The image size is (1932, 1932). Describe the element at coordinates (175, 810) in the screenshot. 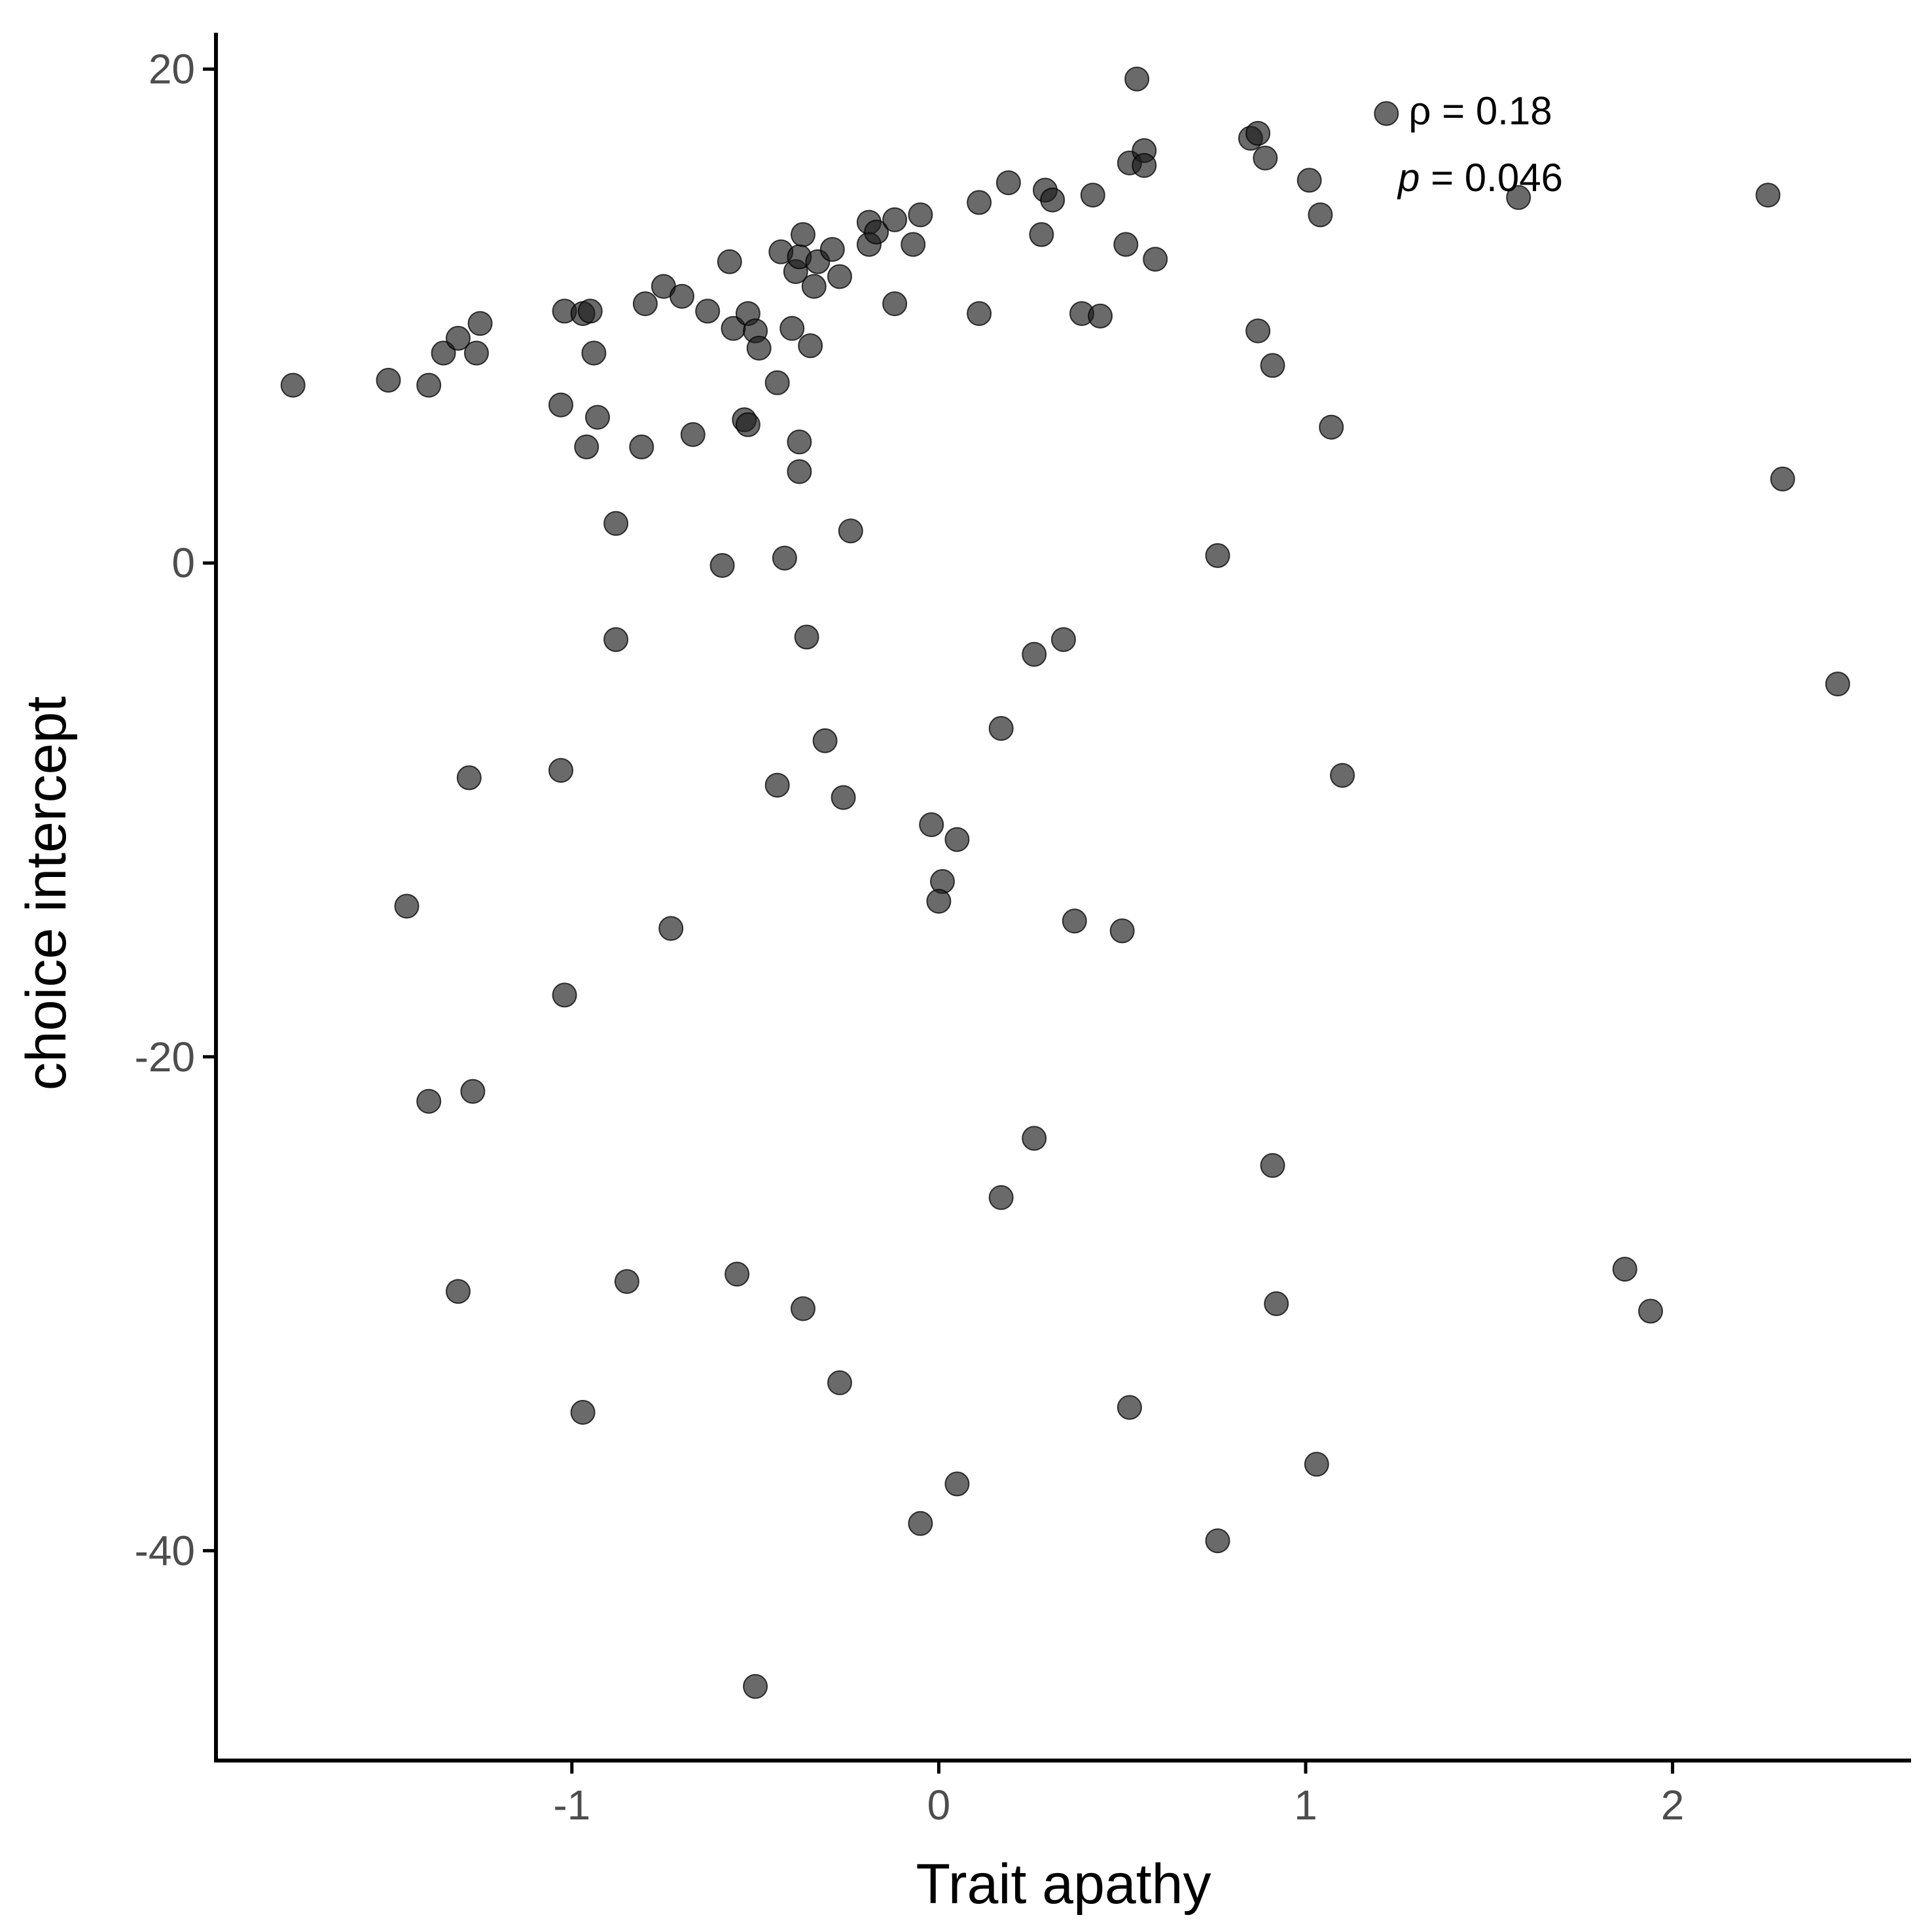

I see `y-axis-ticks: 20 0 -20 -40` at that location.